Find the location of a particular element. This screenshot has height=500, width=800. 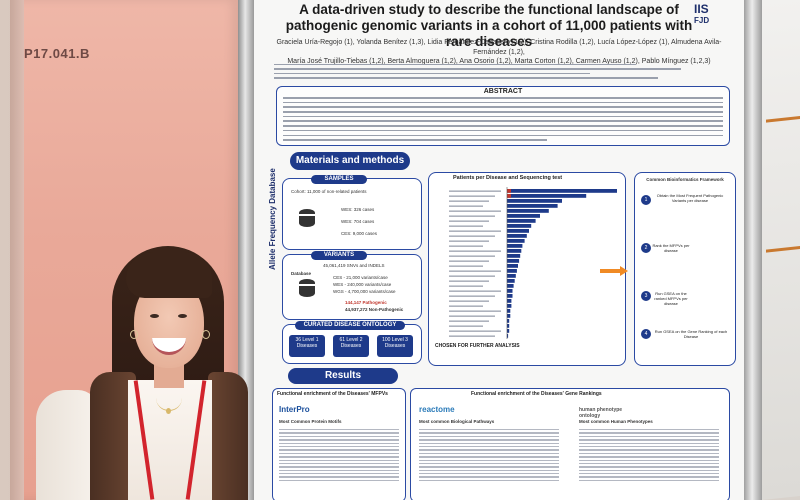

chosen-for-analysis-label: CHOSEN FOR FURTHER ANALYSIS is located at coordinates (477, 346).